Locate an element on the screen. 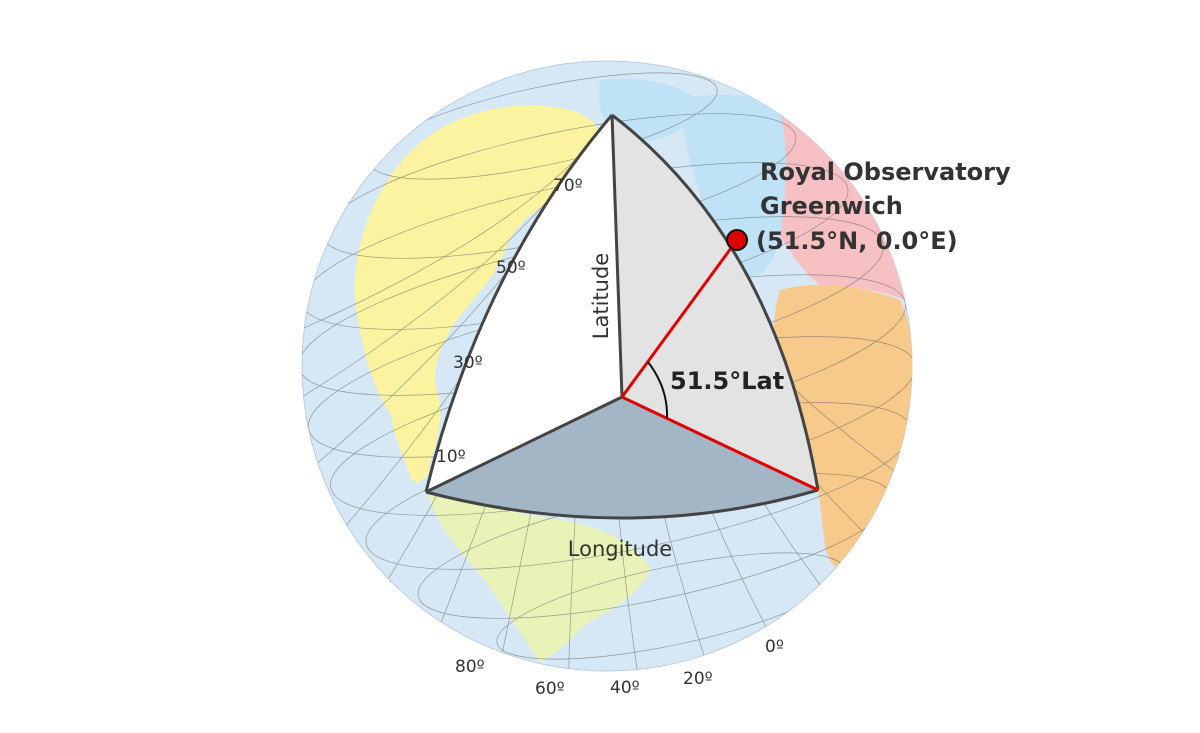 Image resolution: width=1200 pixels, height=733 pixels. observatory-radius is located at coordinates (679, 318).